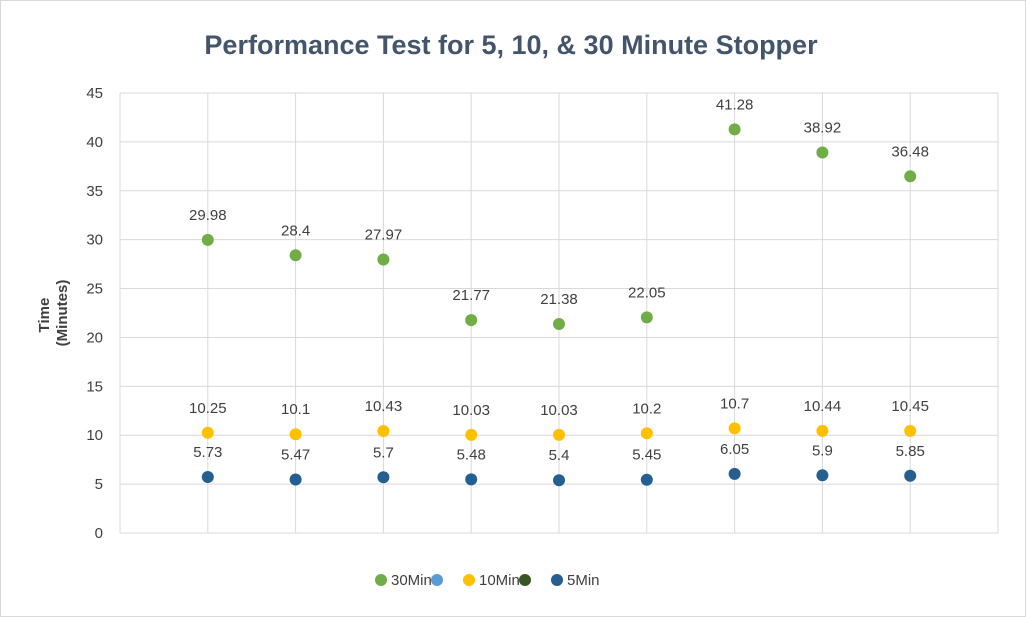 The width and height of the screenshot is (1026, 617). I want to click on y-axis-title-line-2: (Minutes), so click(62, 313).